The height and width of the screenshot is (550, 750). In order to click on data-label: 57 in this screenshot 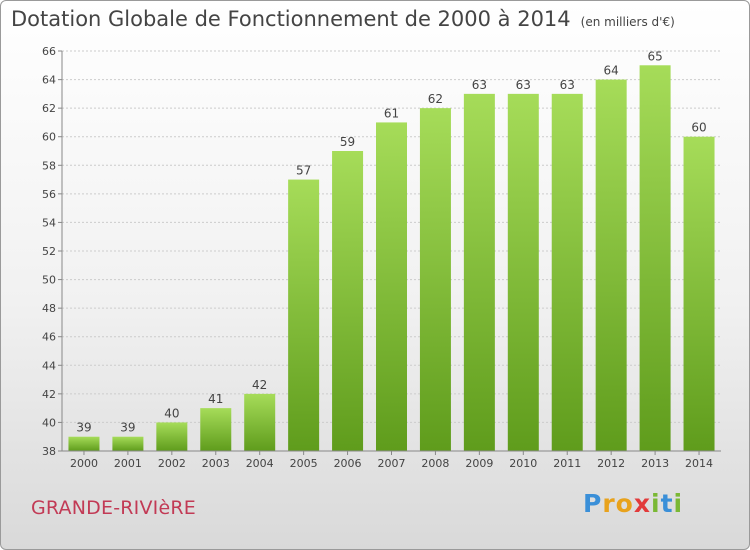, I will do `click(303, 171)`.